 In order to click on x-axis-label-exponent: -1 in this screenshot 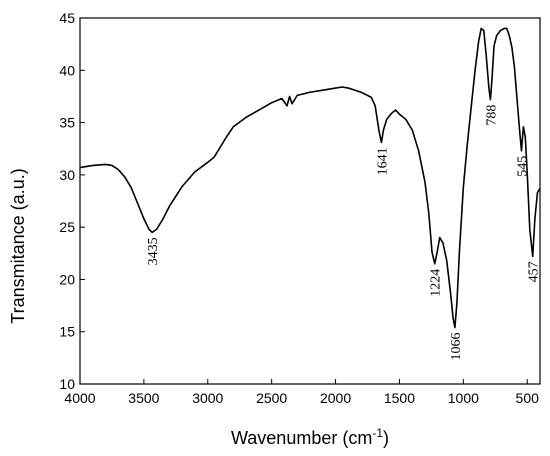, I will do `click(377, 433)`.